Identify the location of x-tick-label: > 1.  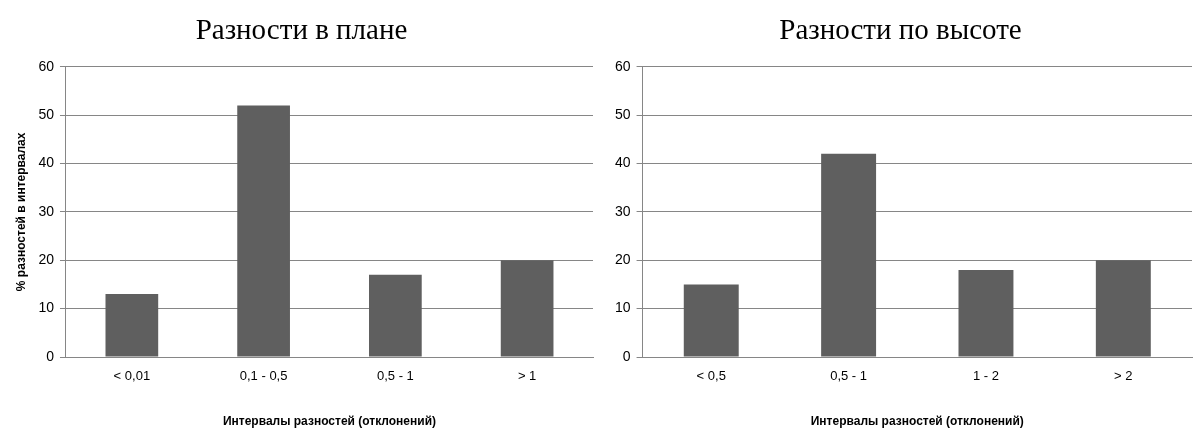
(527, 376).